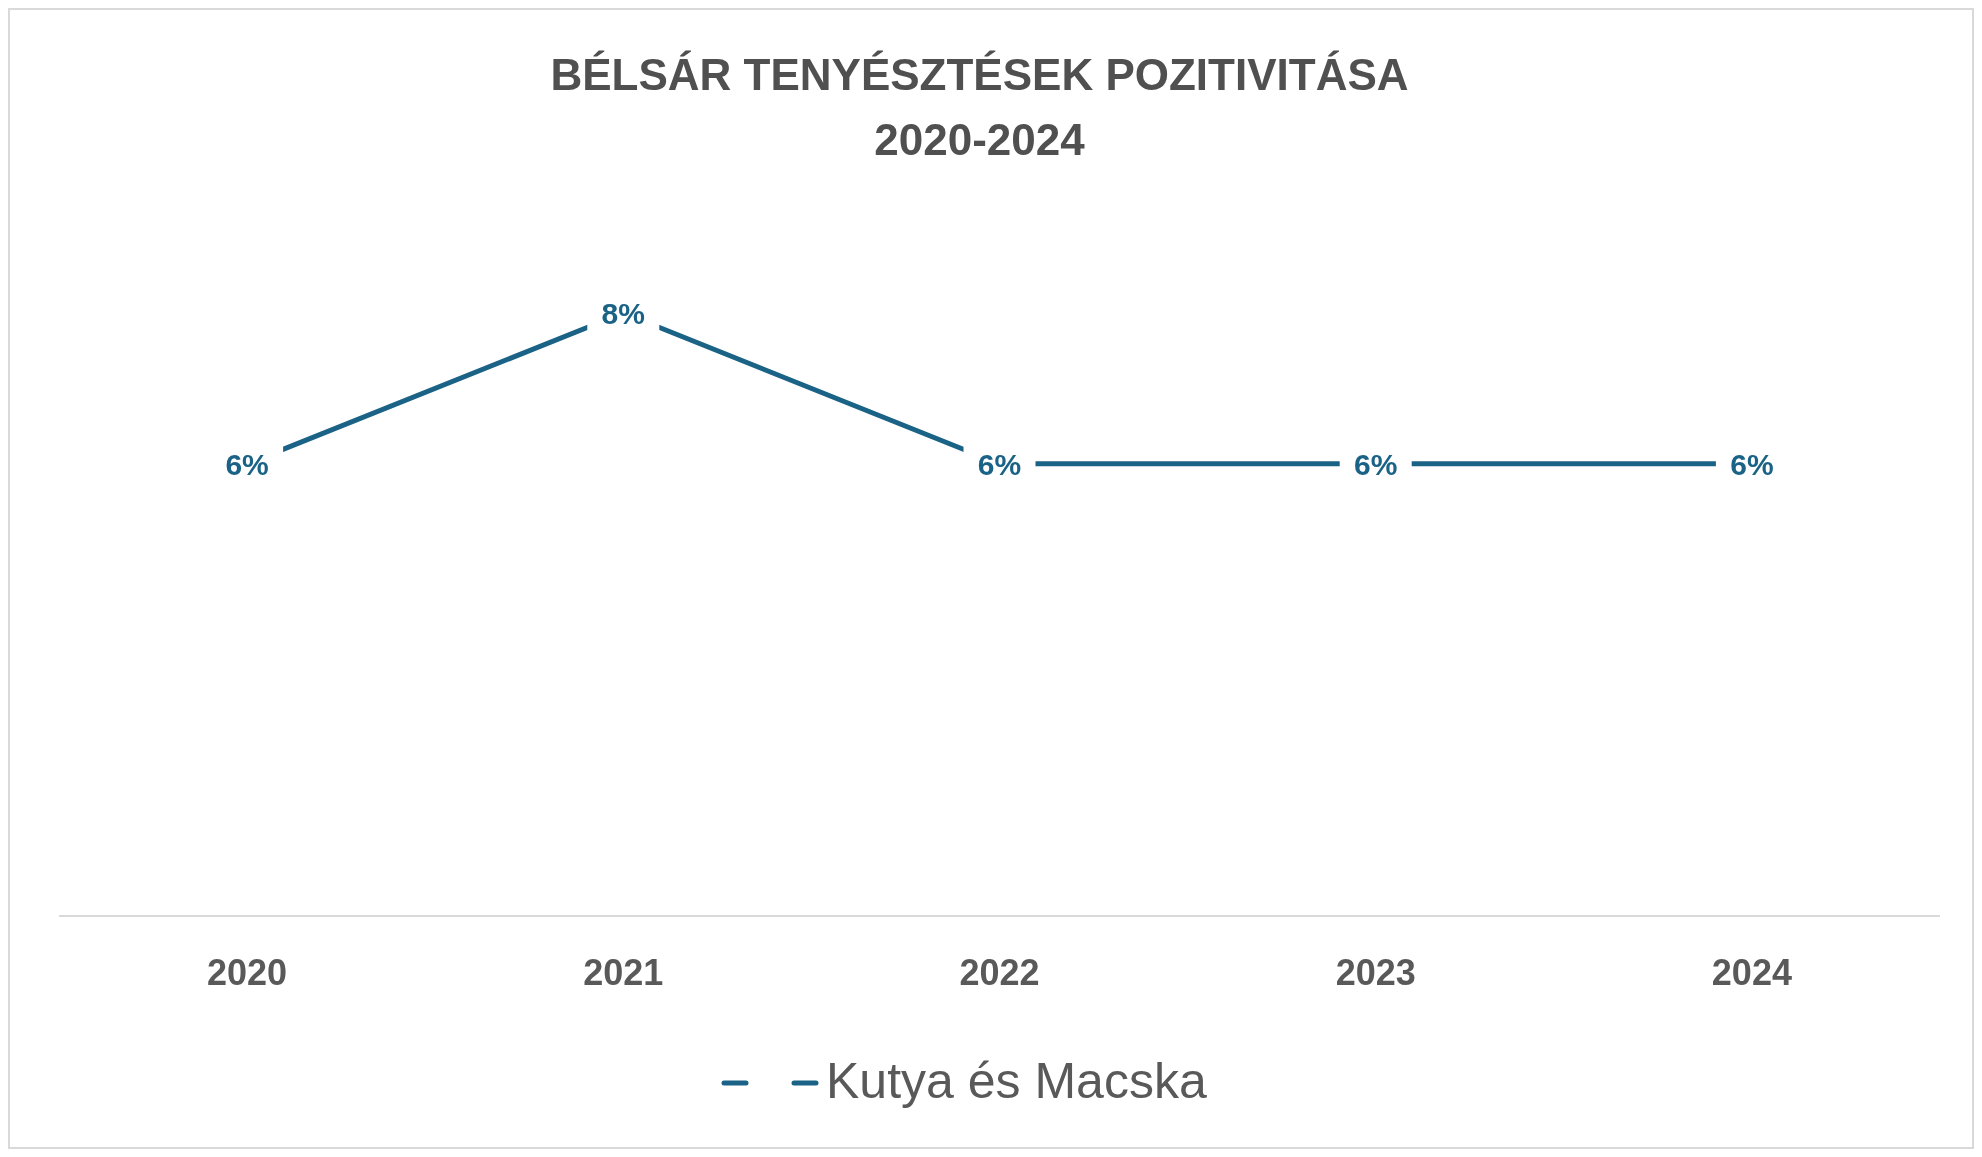 This screenshot has width=1982, height=1157. What do you see at coordinates (1375, 972) in the screenshot?
I see `x-tick-label: 2023` at bounding box center [1375, 972].